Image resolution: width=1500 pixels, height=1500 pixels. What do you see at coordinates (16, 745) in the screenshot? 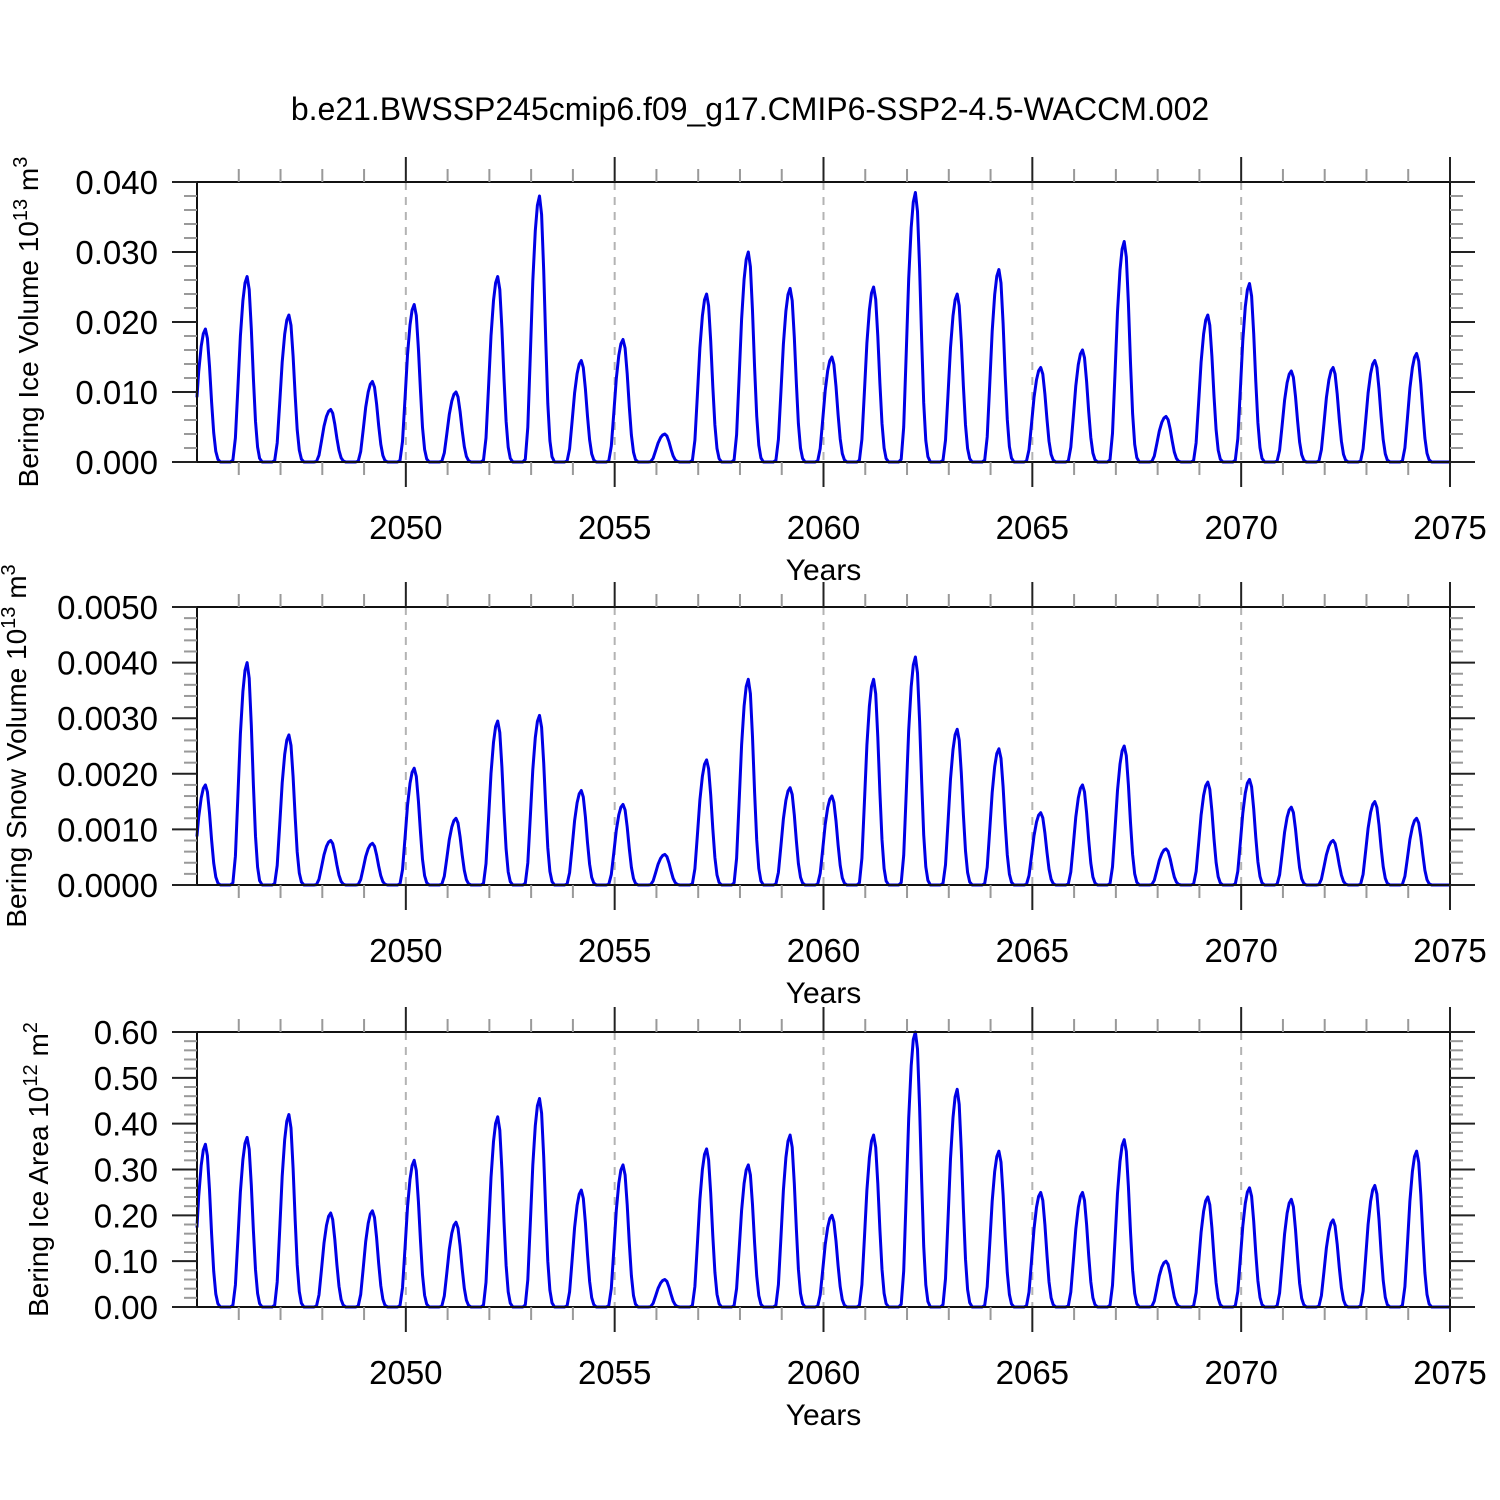
I see `y-axis-title: Bering Snow Volume 1013 m3` at bounding box center [16, 745].